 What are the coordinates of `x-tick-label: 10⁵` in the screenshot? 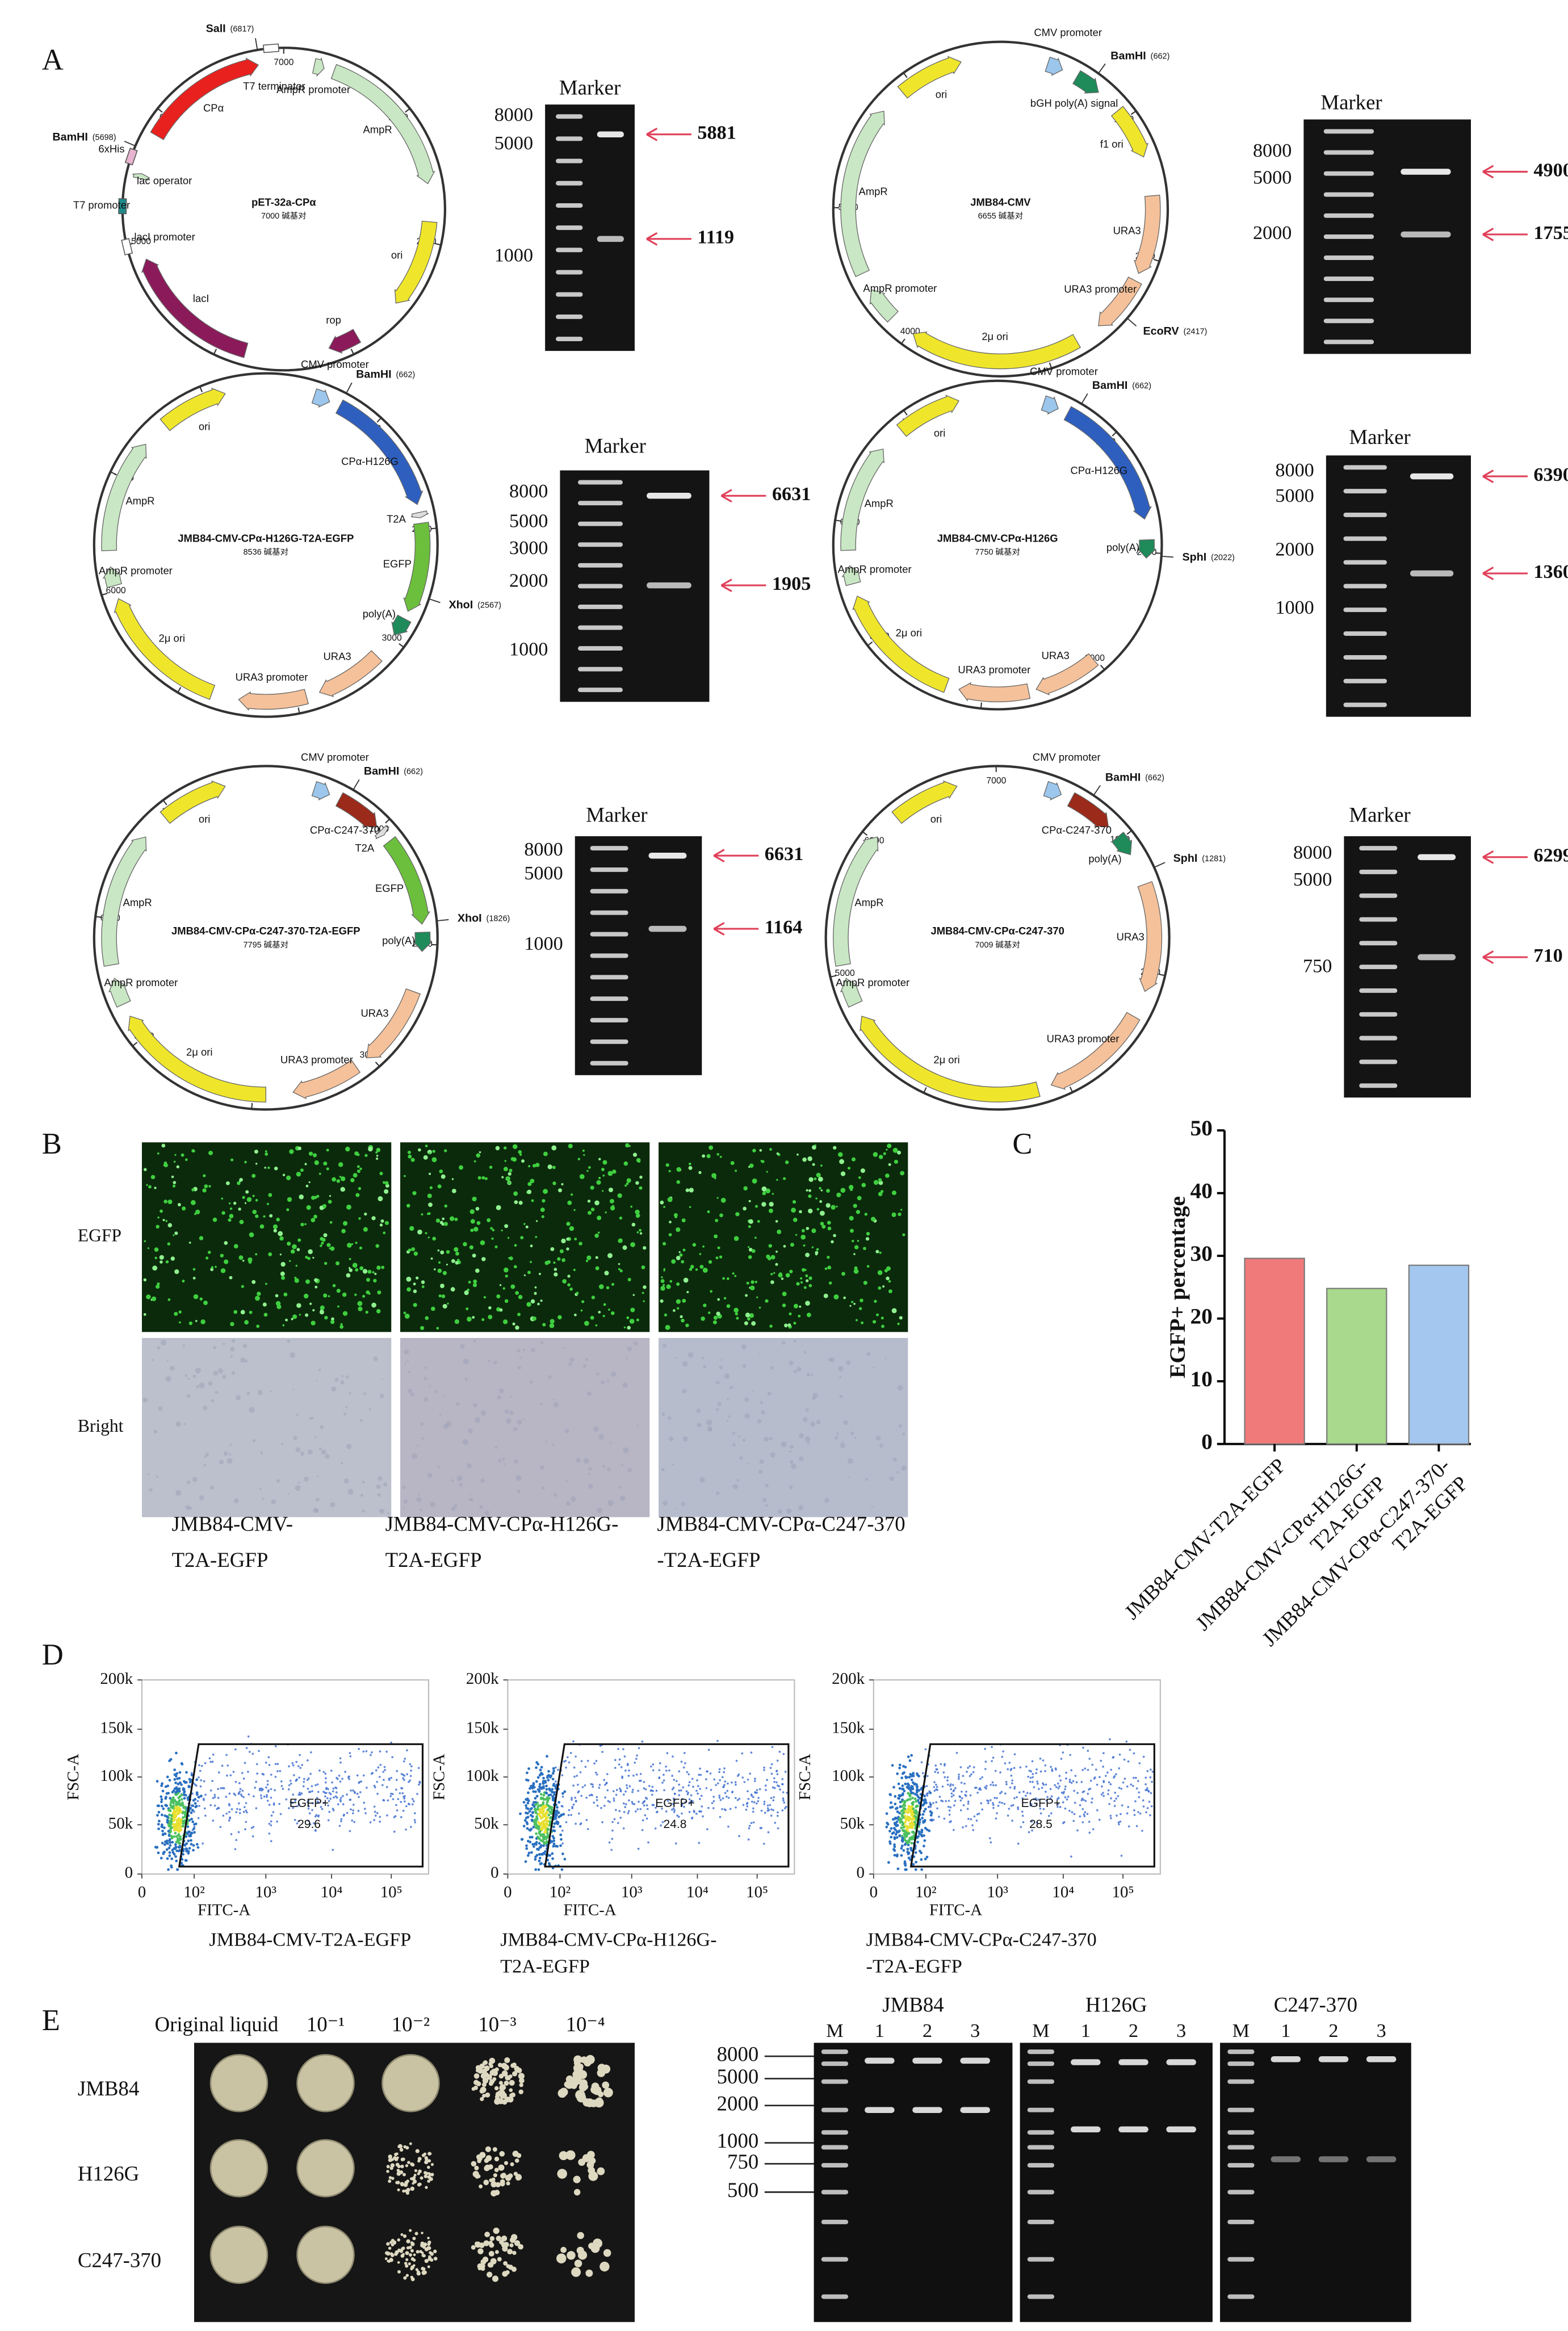 It's located at (757, 1892).